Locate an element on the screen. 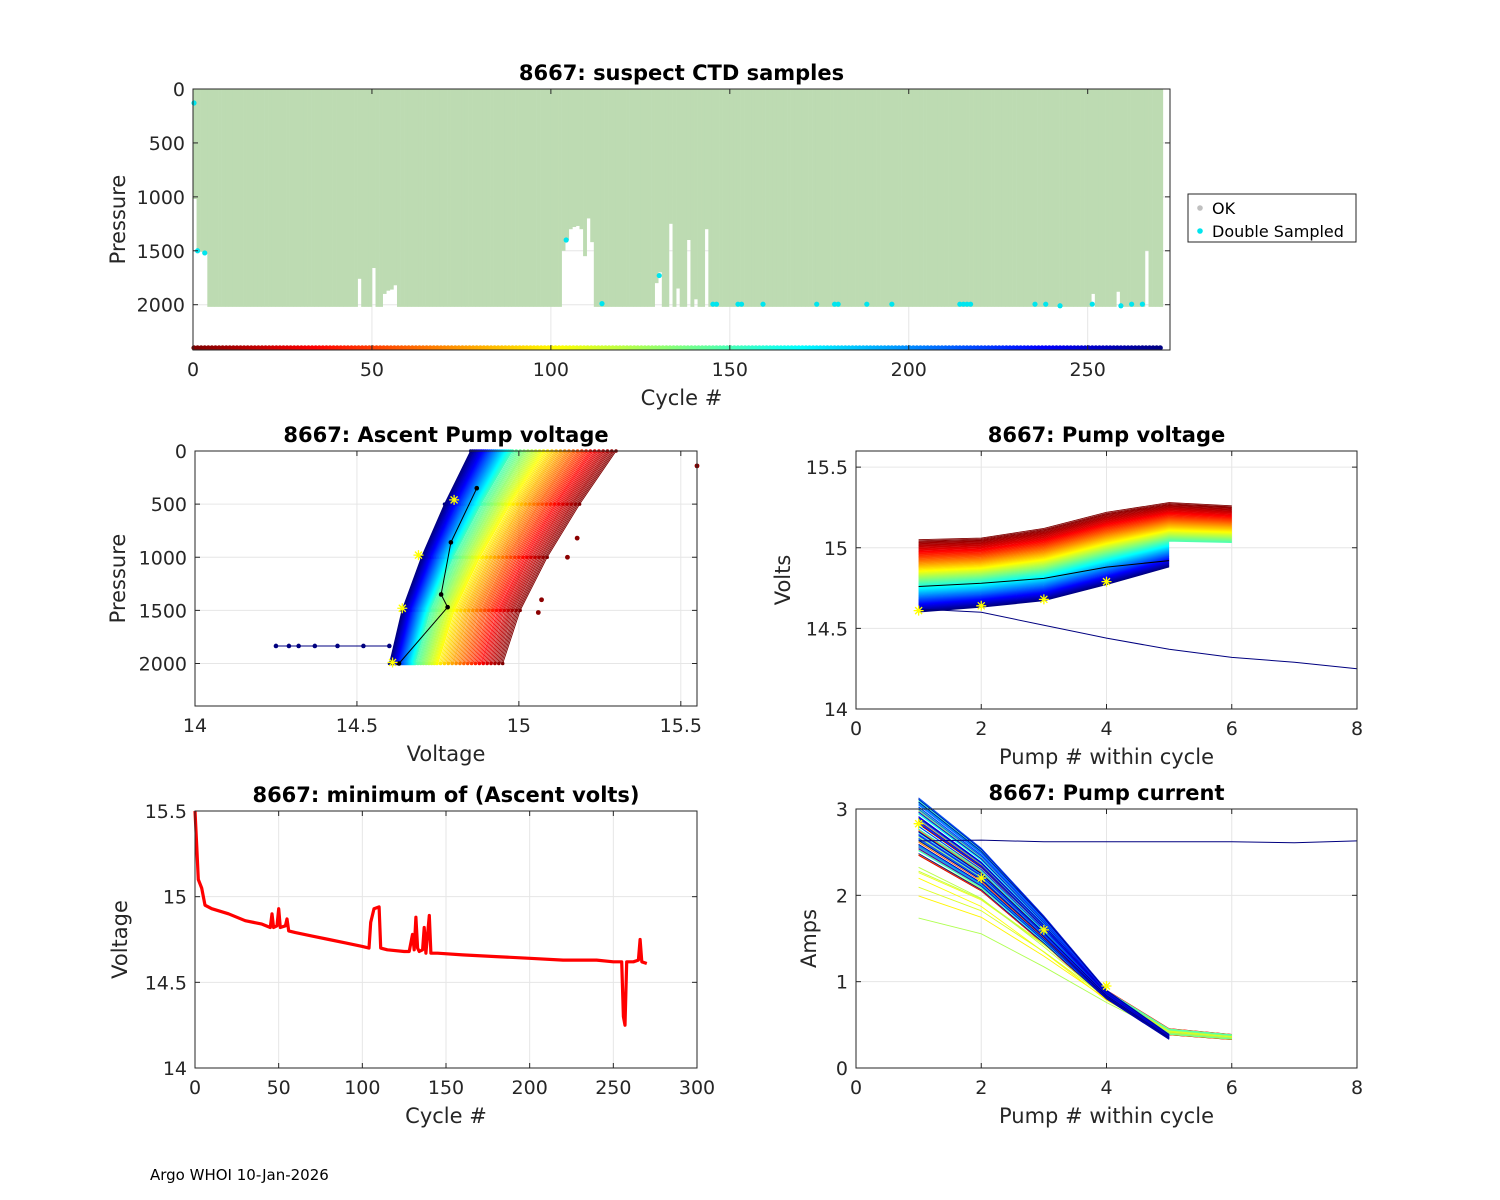 The height and width of the screenshot is (1200, 1500). y-tick-label: 1 is located at coordinates (842, 983).